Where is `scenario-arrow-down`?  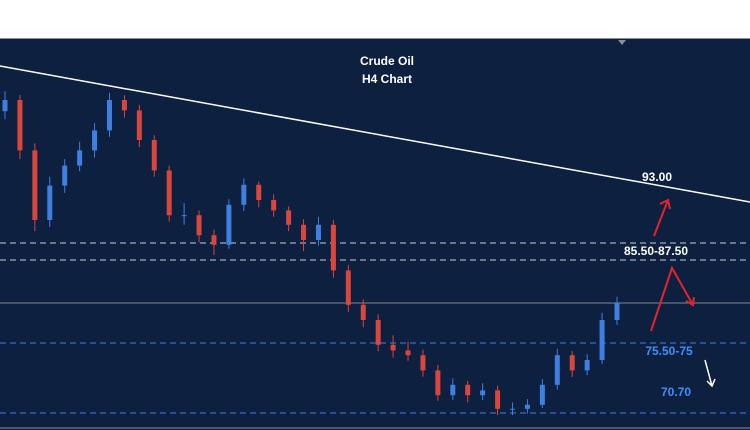 scenario-arrow-down is located at coordinates (710, 373).